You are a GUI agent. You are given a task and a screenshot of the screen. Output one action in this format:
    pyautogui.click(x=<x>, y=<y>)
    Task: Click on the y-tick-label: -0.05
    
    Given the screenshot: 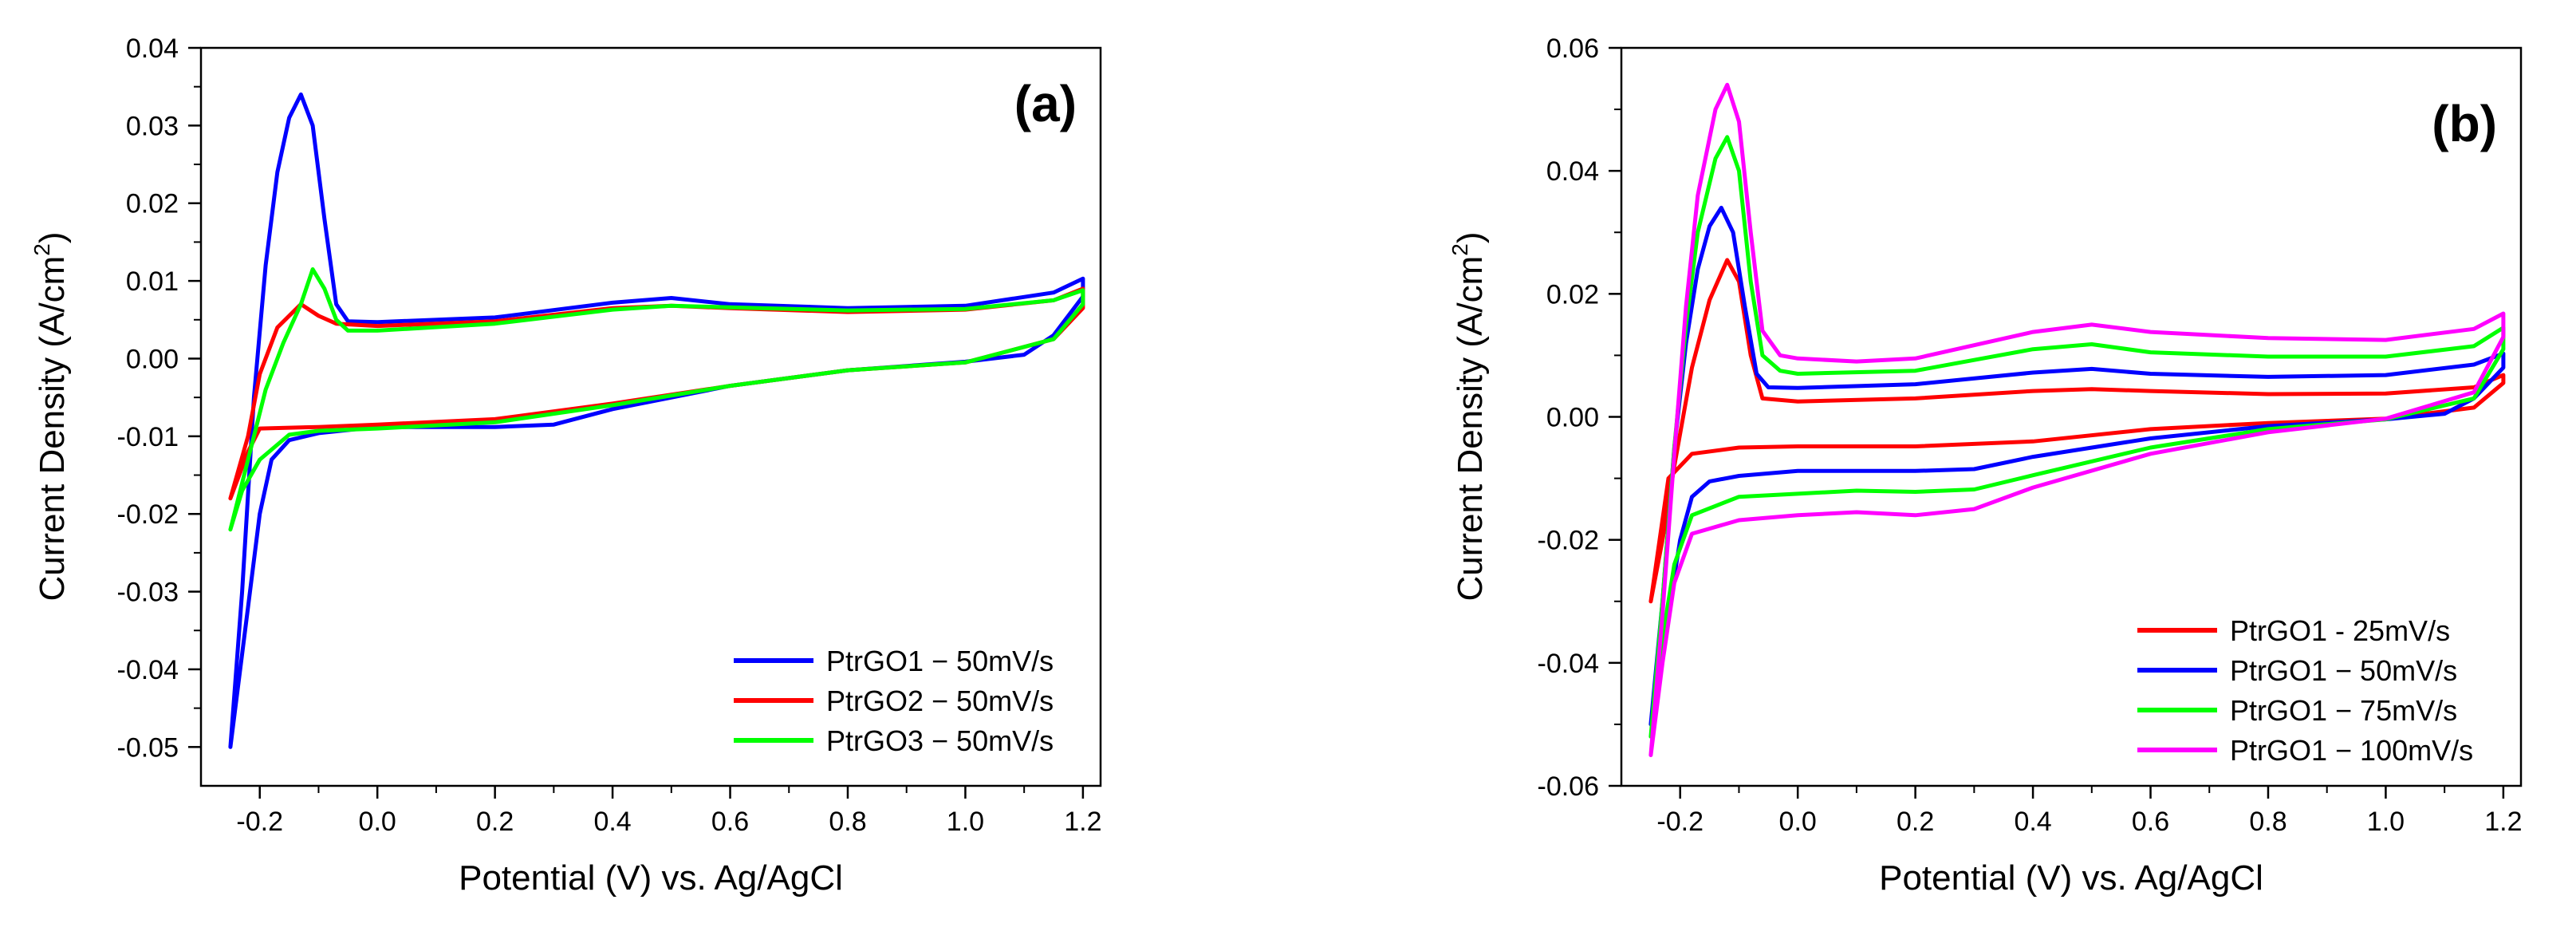 What is the action you would take?
    pyautogui.click(x=148, y=748)
    